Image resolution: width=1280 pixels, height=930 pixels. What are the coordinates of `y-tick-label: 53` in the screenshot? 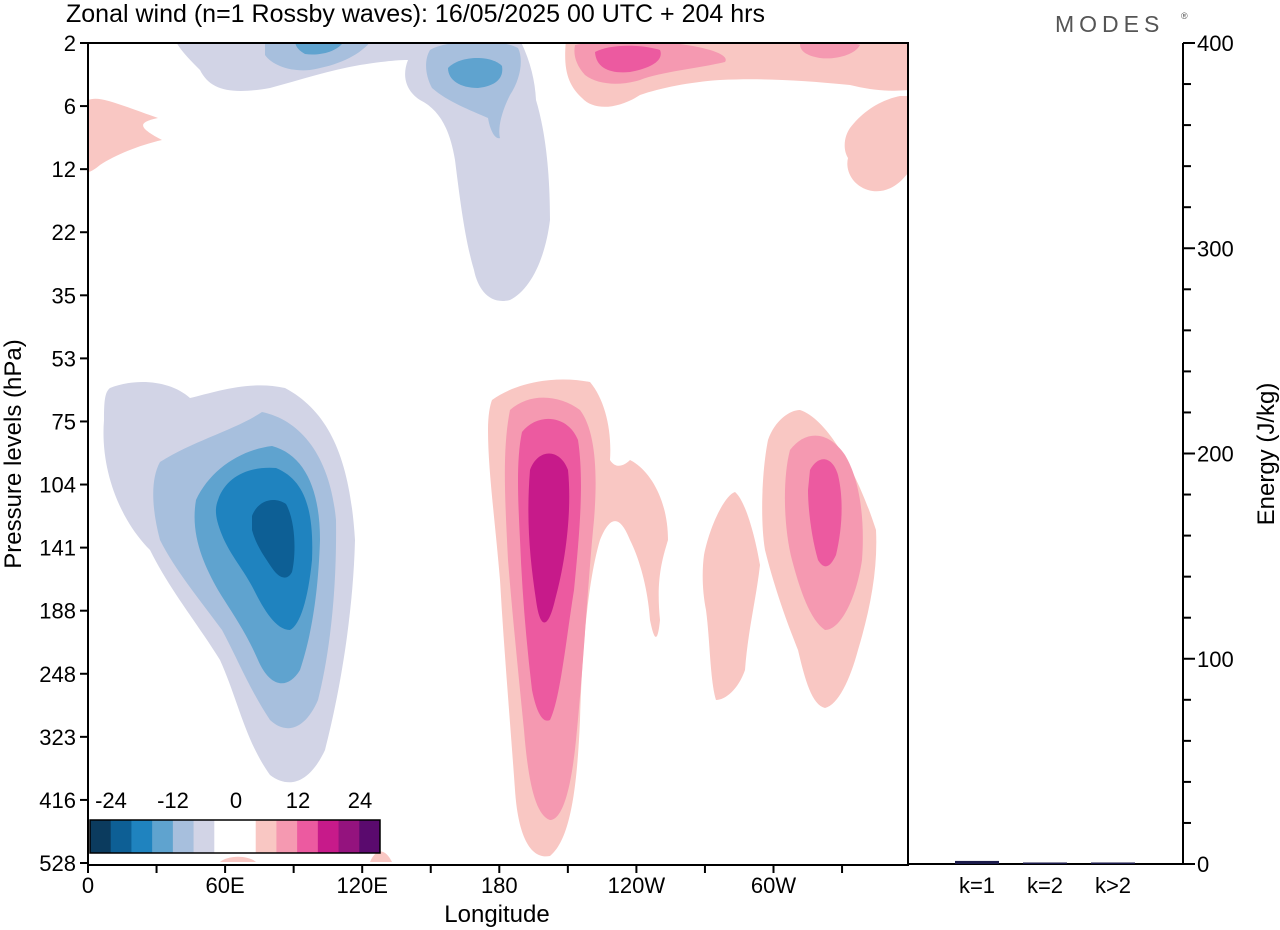 It's located at (64, 358).